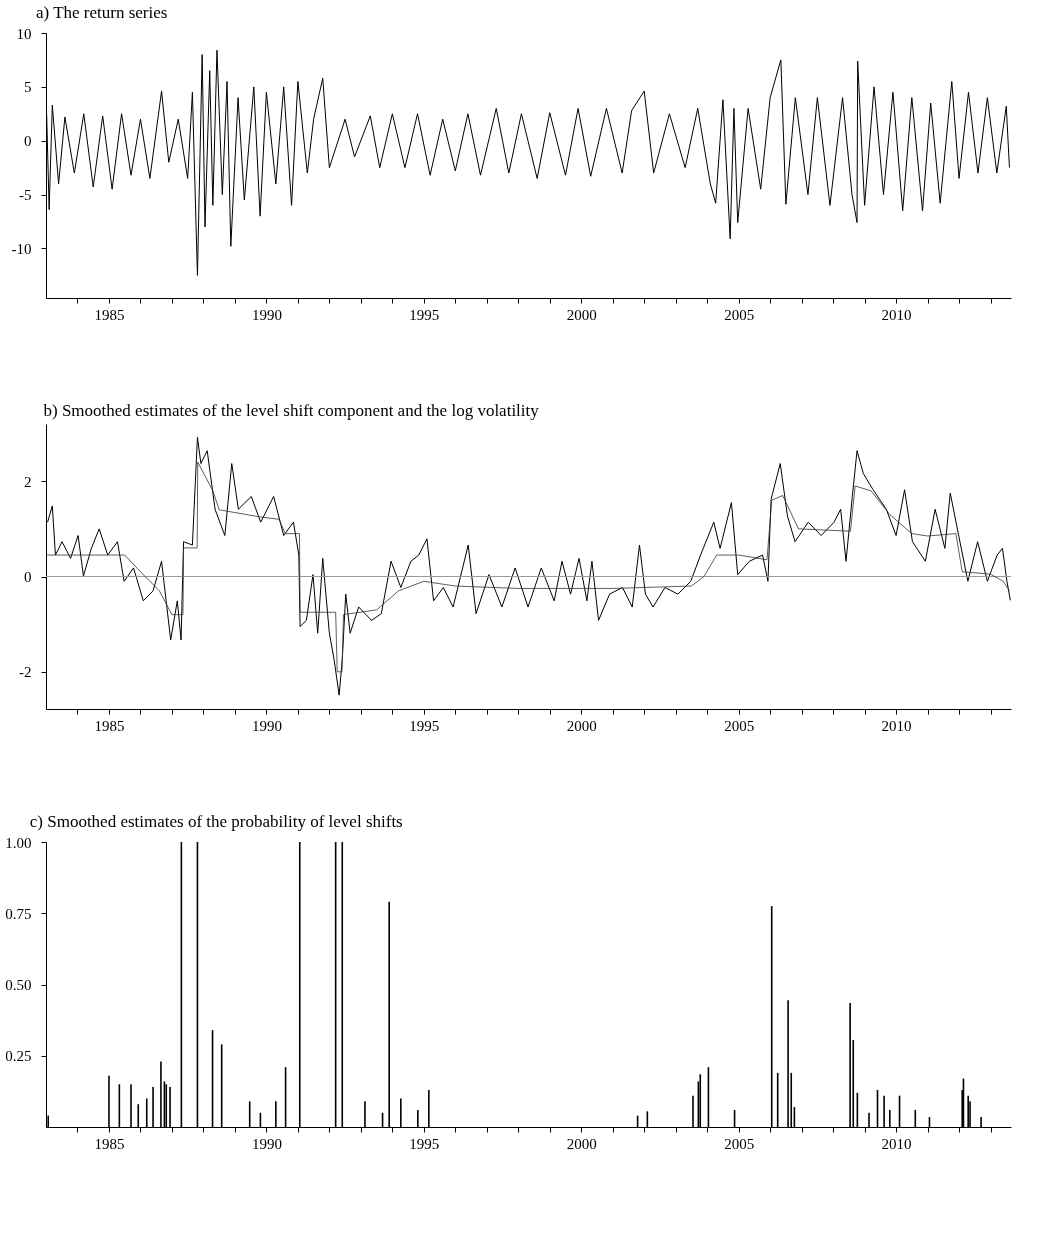 This screenshot has height=1233, width=1039. Describe the element at coordinates (28, 481) in the screenshot. I see `y-tick-label: 2` at that location.